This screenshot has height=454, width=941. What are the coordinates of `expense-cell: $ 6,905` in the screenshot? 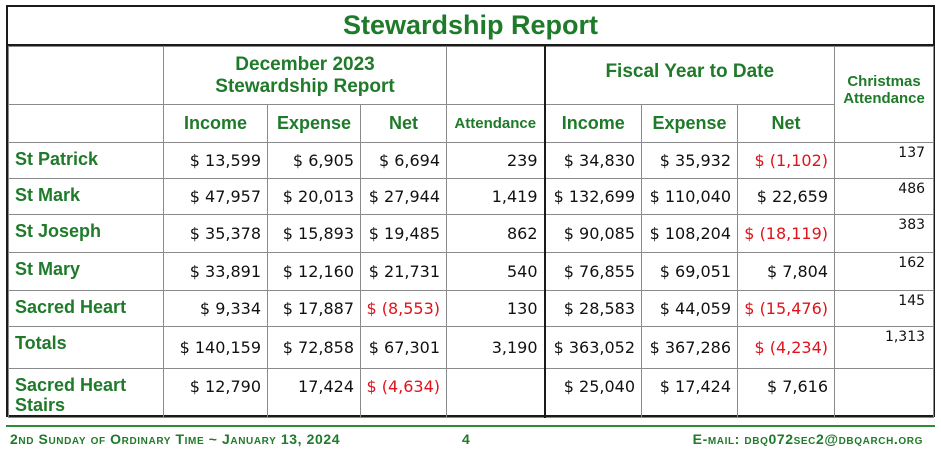 It's located at (314, 160).